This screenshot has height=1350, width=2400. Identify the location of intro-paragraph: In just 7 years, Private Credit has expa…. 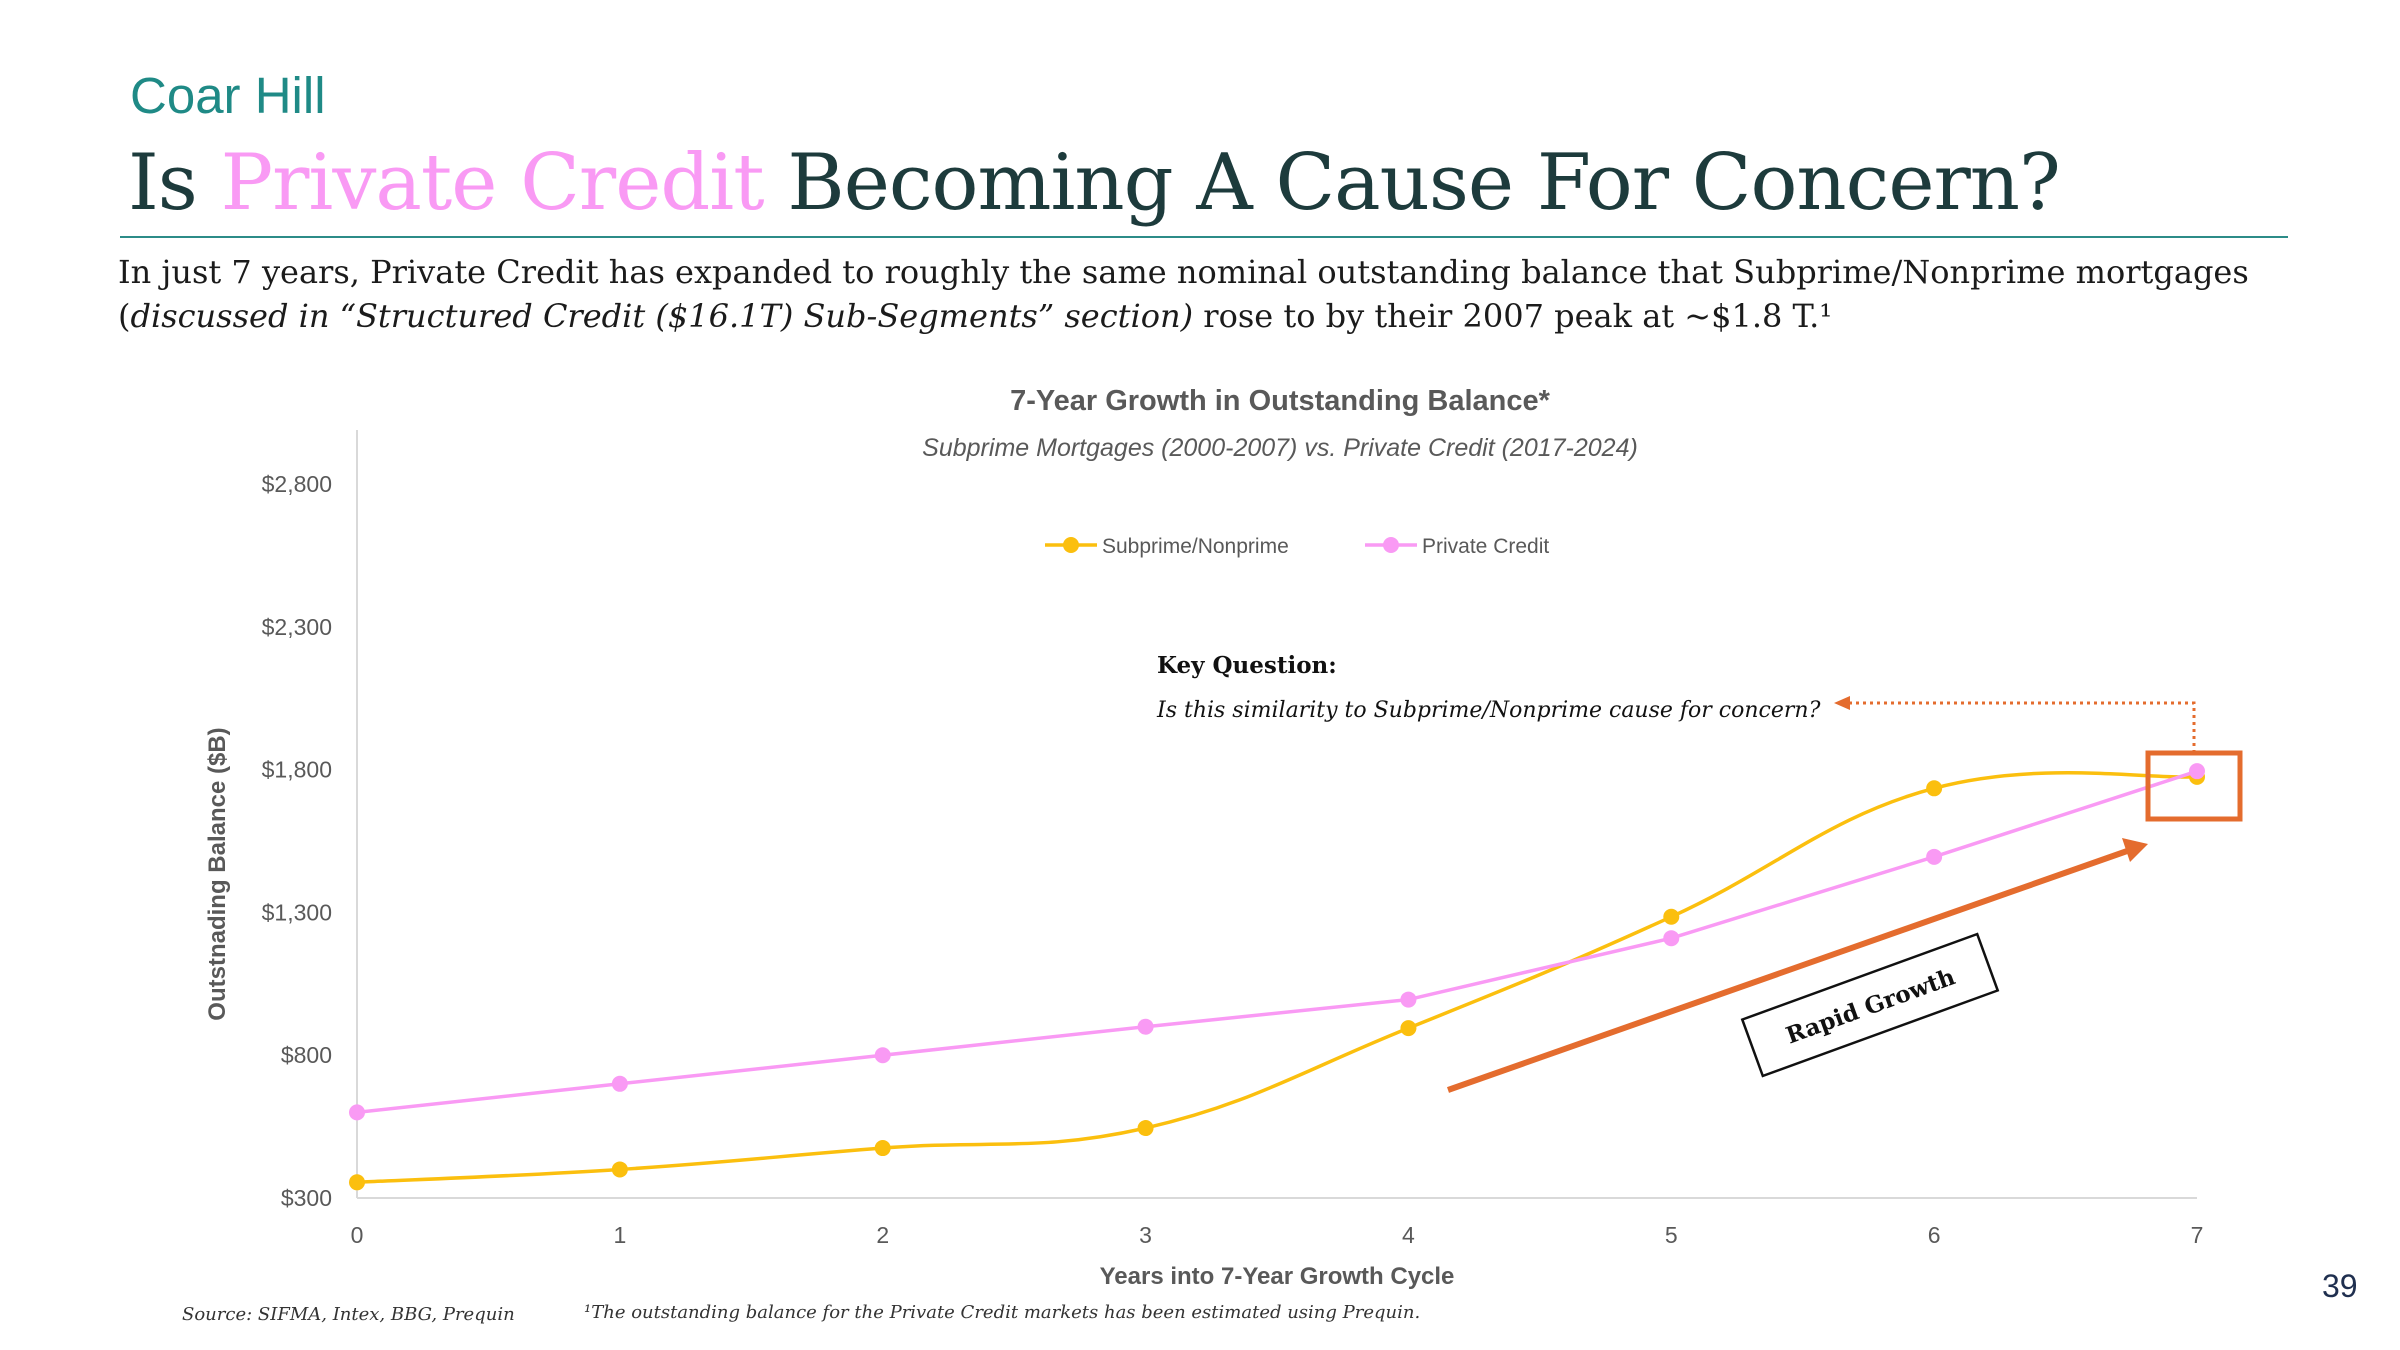
(1228, 294).